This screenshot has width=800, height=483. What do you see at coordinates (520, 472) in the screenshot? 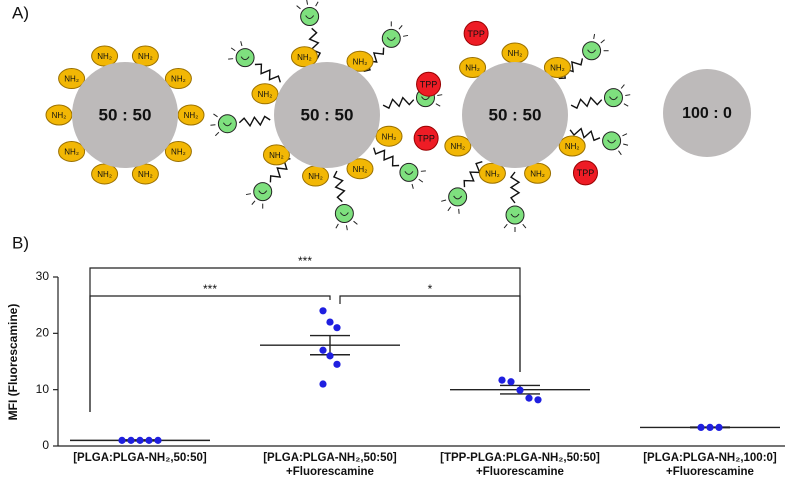
I see `x-tick-label: +Fluorescamine` at bounding box center [520, 472].